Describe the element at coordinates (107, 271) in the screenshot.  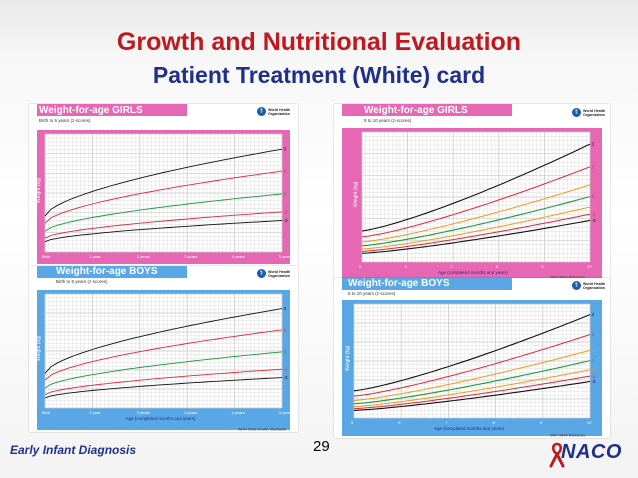
I see `chart-title: Weight-for-age BOYS` at that location.